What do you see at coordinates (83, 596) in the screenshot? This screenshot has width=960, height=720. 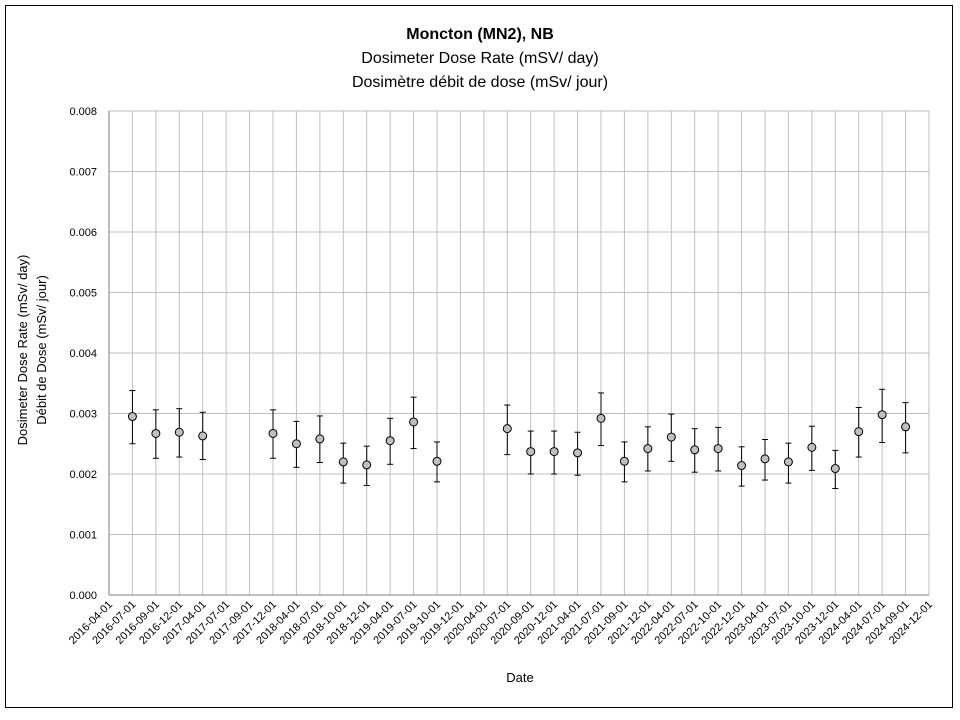 I see `y-tick-label: 0.000` at bounding box center [83, 596].